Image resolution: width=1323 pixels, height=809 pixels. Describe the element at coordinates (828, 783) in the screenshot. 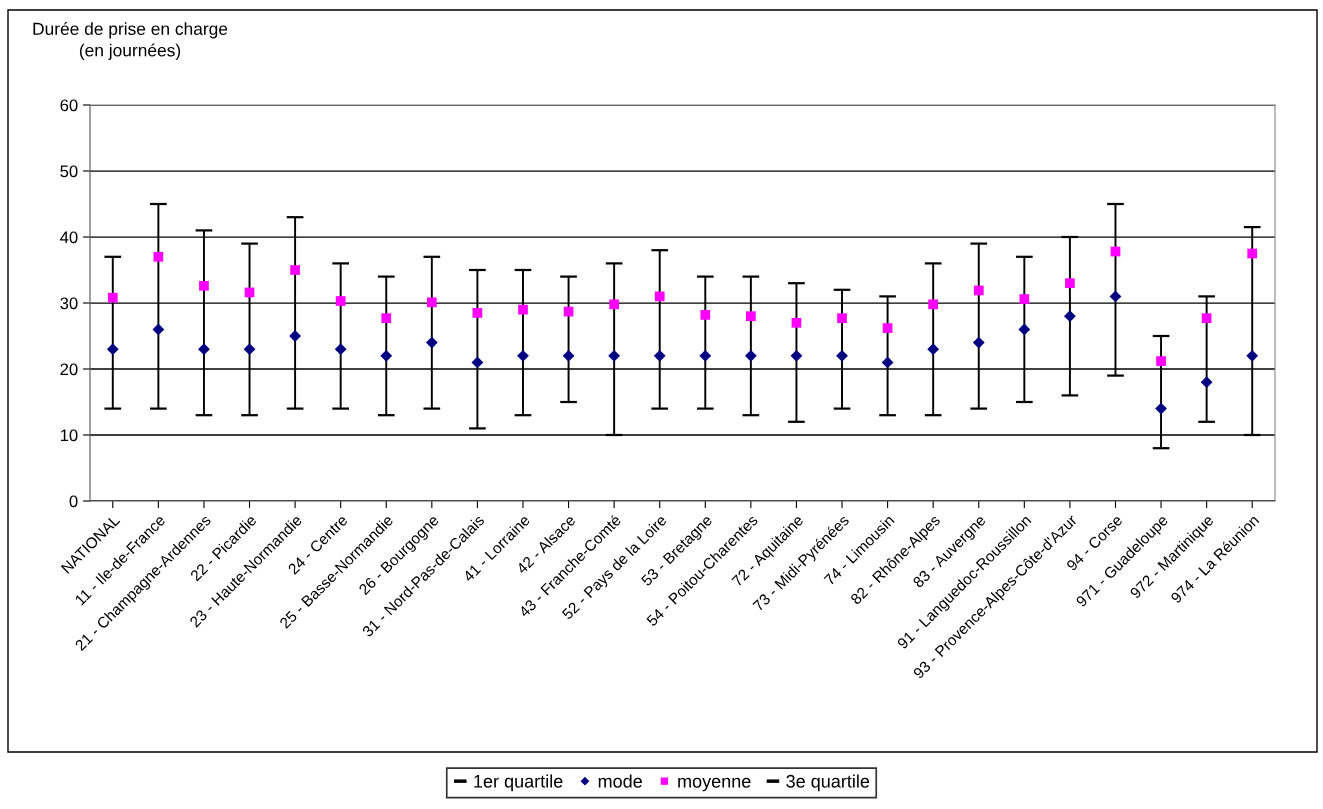

I see `legend-label: 3e quartile` at that location.